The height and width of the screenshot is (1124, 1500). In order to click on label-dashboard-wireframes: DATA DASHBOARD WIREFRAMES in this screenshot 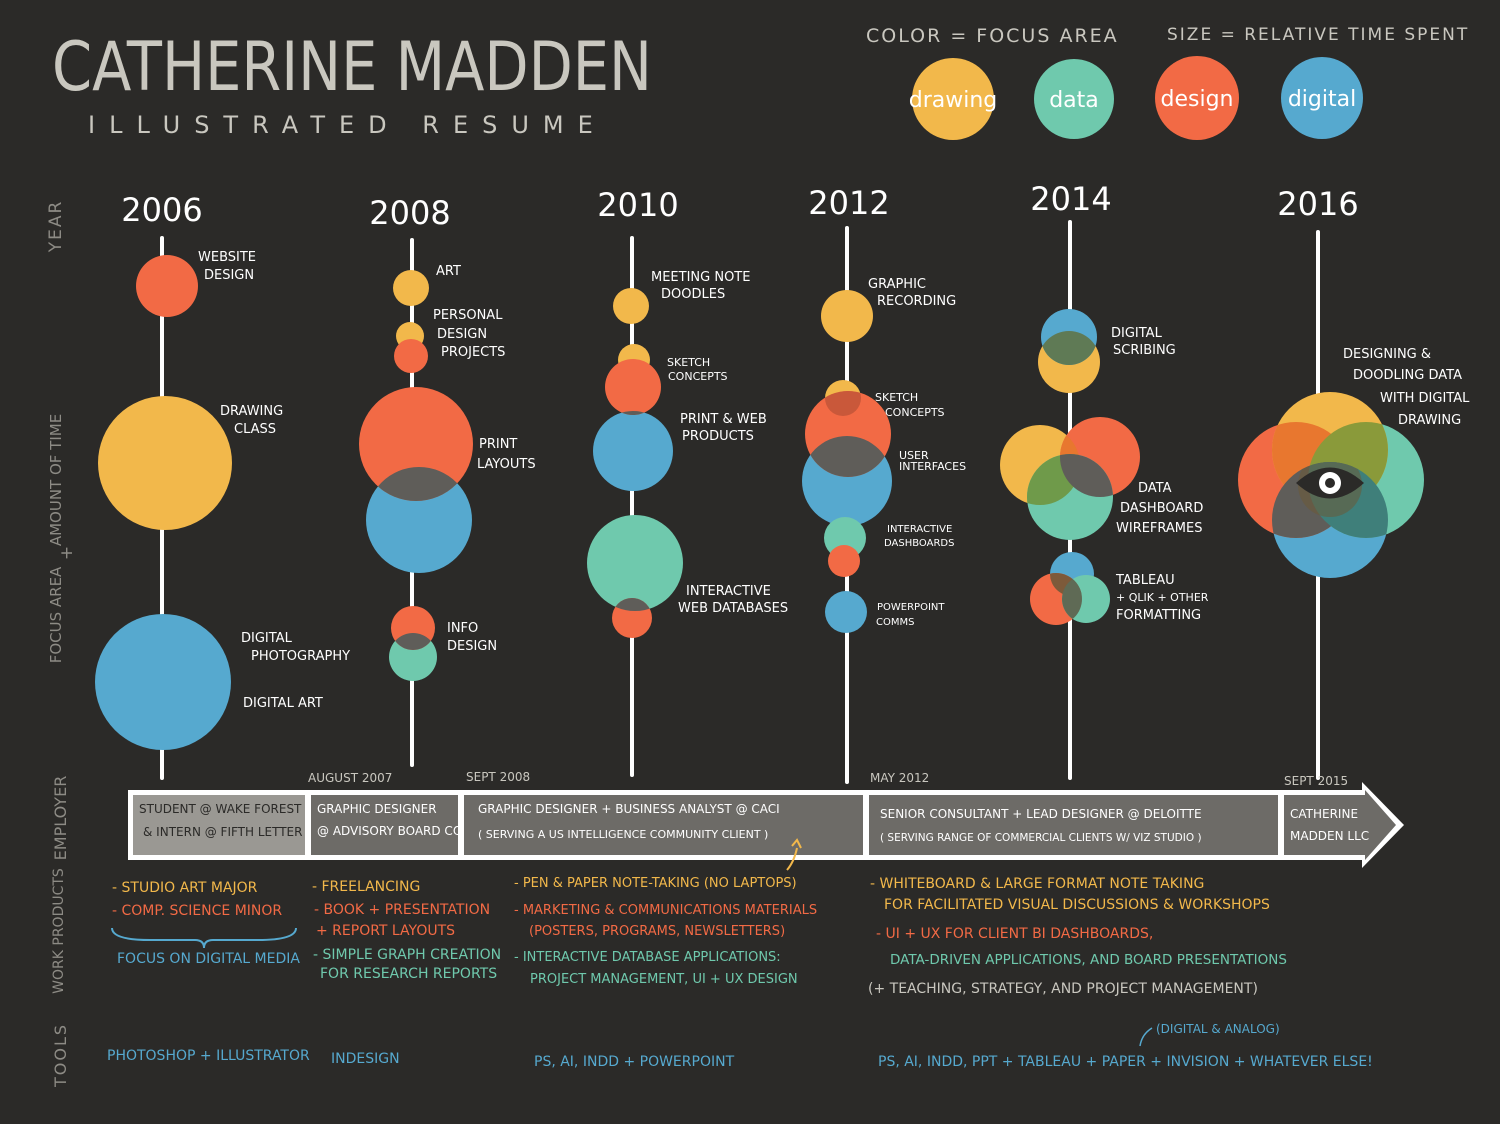, I will do `click(1159, 508)`.